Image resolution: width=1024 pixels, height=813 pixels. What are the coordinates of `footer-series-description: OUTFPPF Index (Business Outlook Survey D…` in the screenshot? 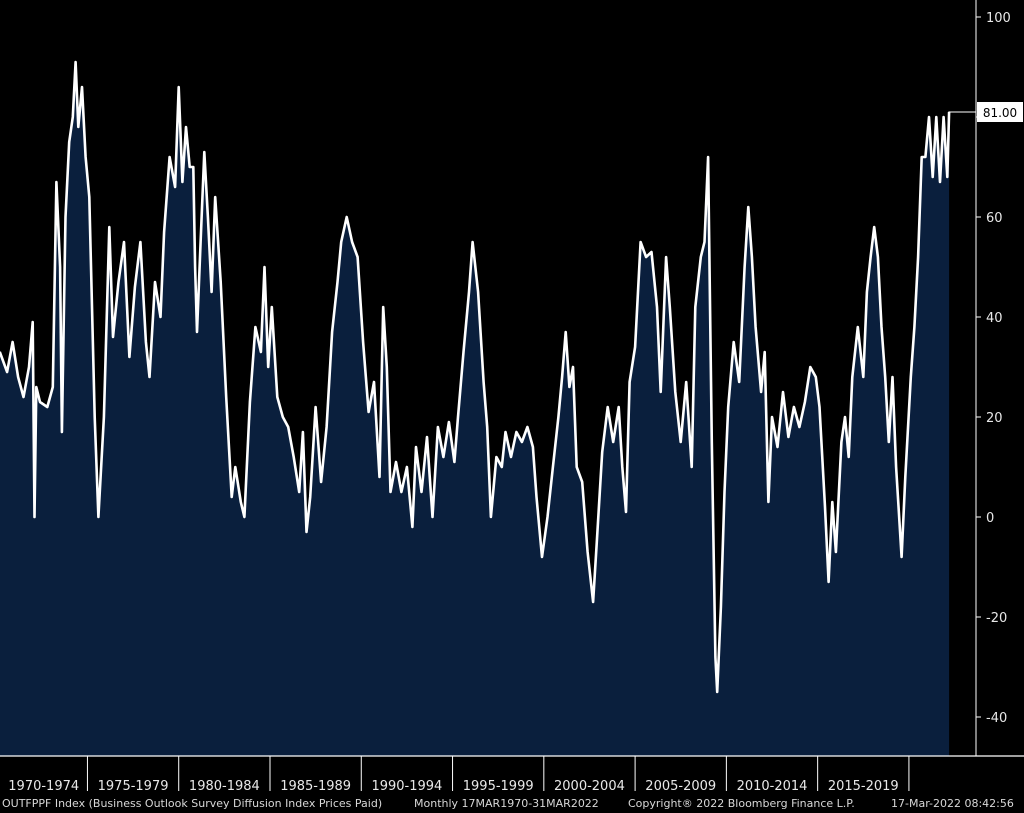 It's located at (192, 803).